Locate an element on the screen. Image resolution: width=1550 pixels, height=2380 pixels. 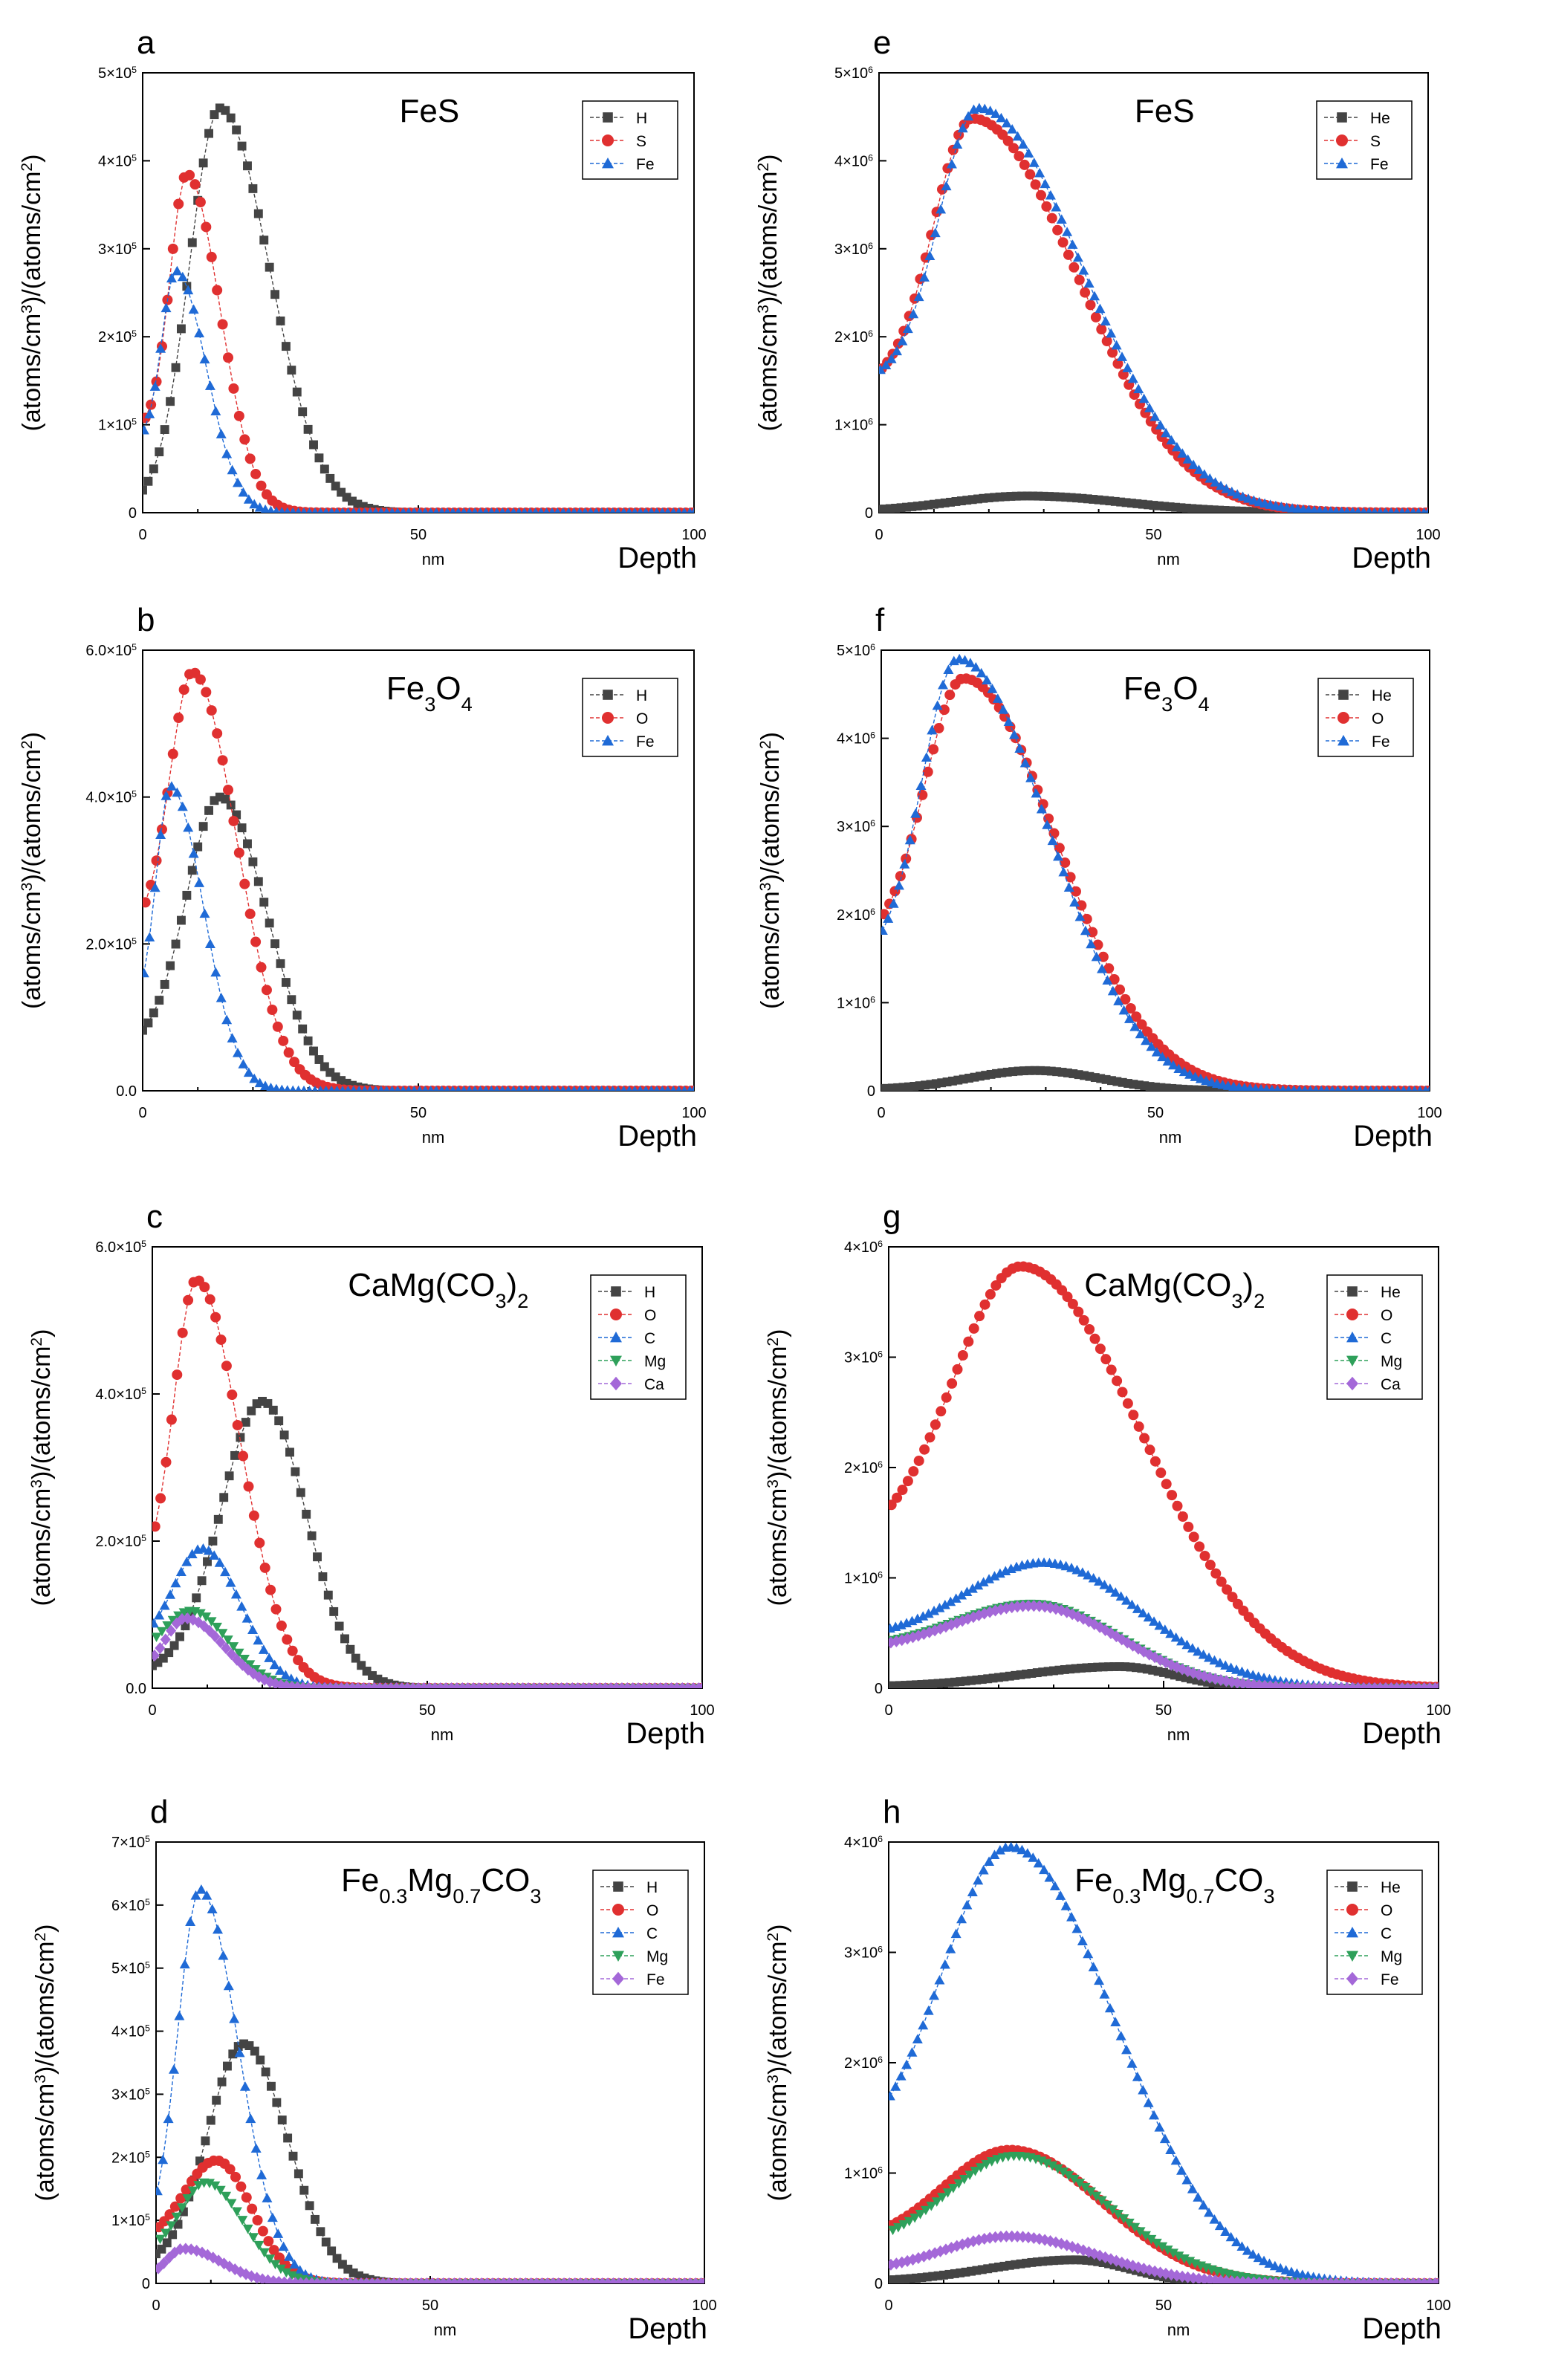
y-tick-label: 4×105 is located at coordinates (130, 2031).